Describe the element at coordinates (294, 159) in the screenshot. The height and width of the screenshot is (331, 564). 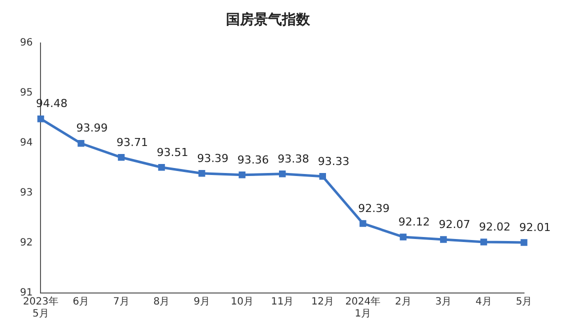
I see `data-label: 93.38` at that location.